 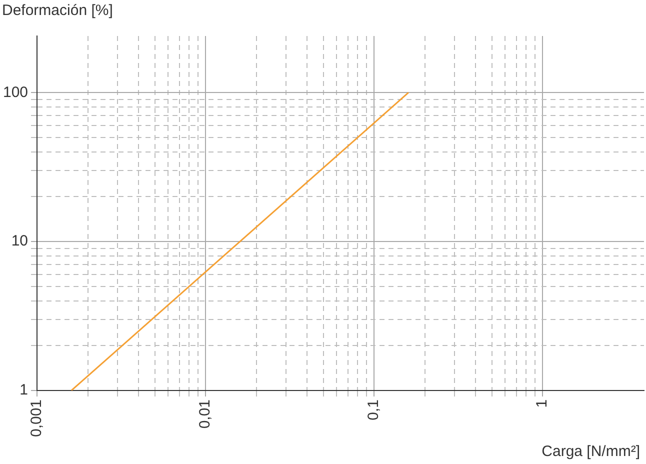 What do you see at coordinates (591, 451) in the screenshot?
I see `x-axis-title: Carga [N/mm²]` at bounding box center [591, 451].